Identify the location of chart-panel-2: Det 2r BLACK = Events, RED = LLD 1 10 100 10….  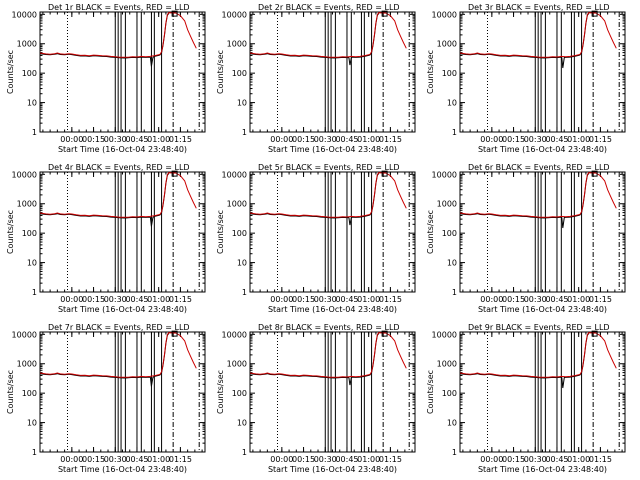
(316, 78).